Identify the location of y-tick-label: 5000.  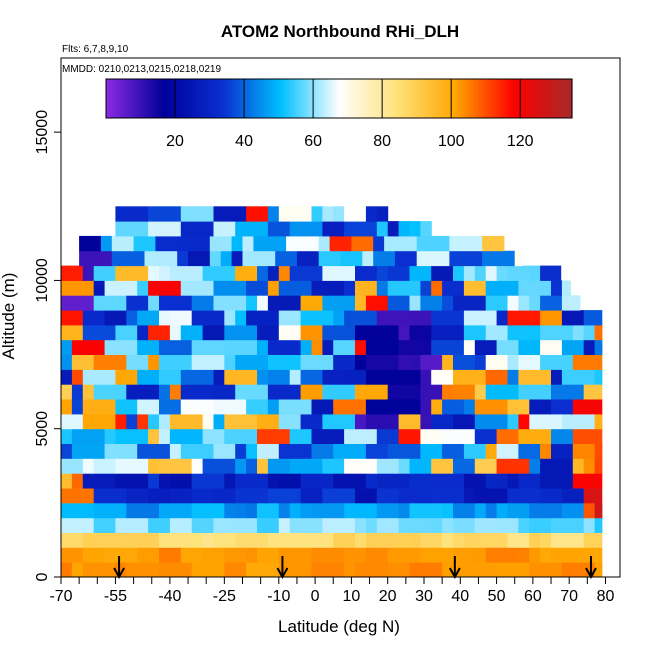
(42, 429).